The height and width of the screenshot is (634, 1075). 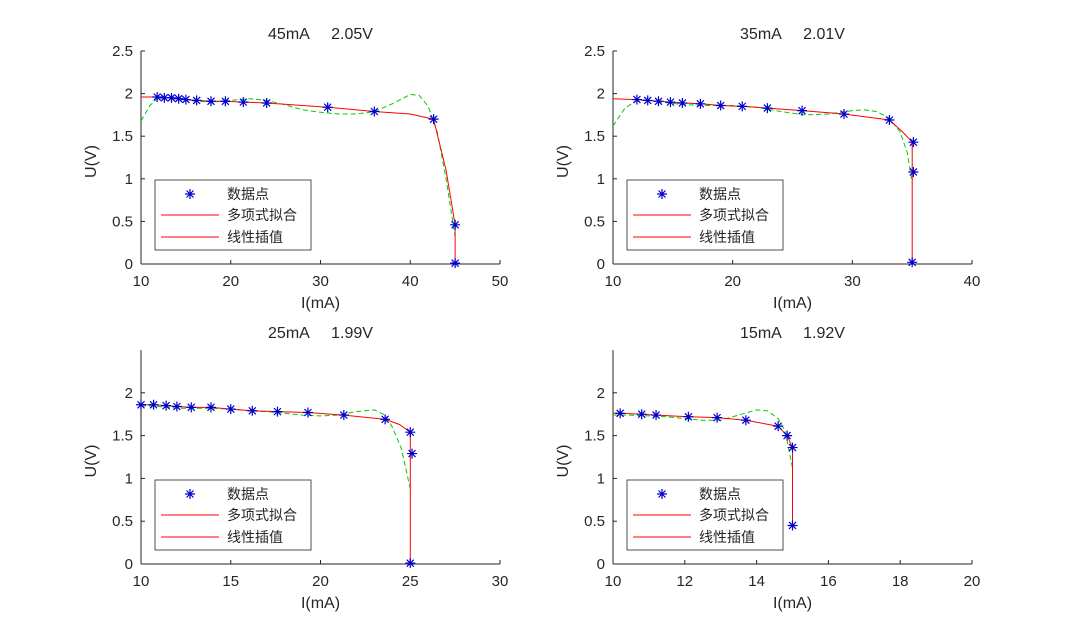 I want to click on x-tick-label: 14, so click(x=756, y=581).